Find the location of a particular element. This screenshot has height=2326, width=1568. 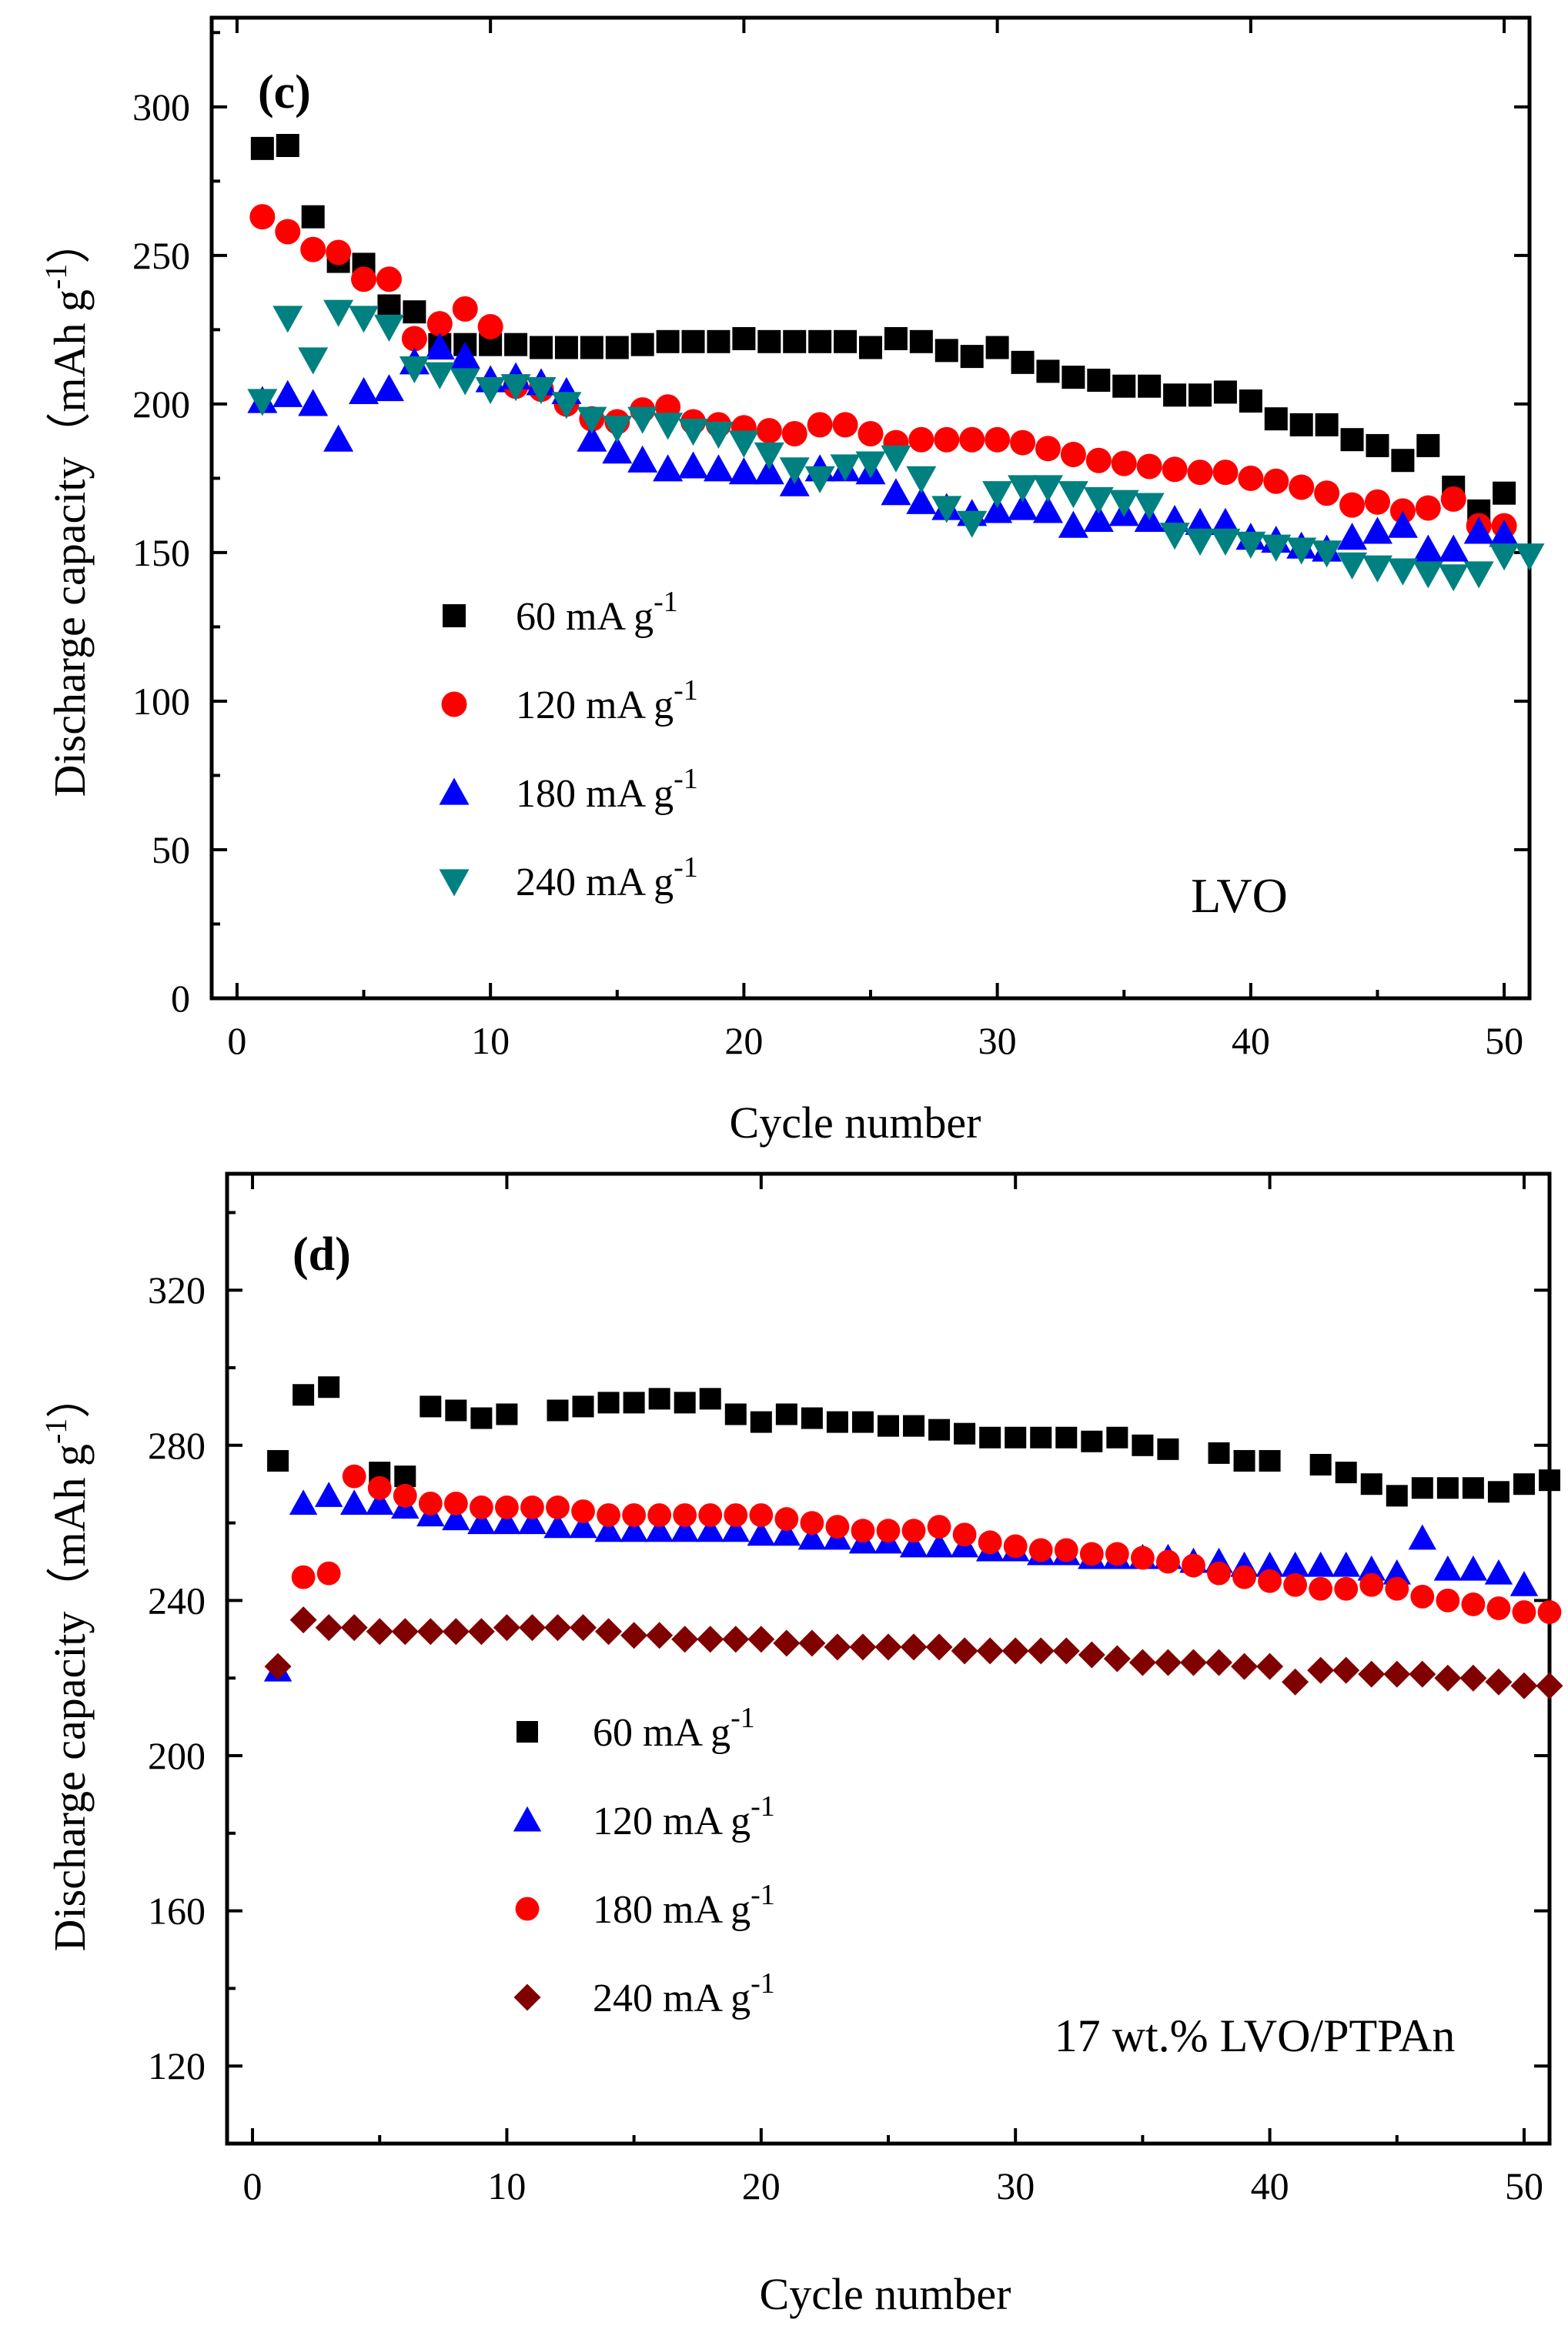

annotation-text: 17 wt.% LVO/PTPAn is located at coordinates (1255, 2036).